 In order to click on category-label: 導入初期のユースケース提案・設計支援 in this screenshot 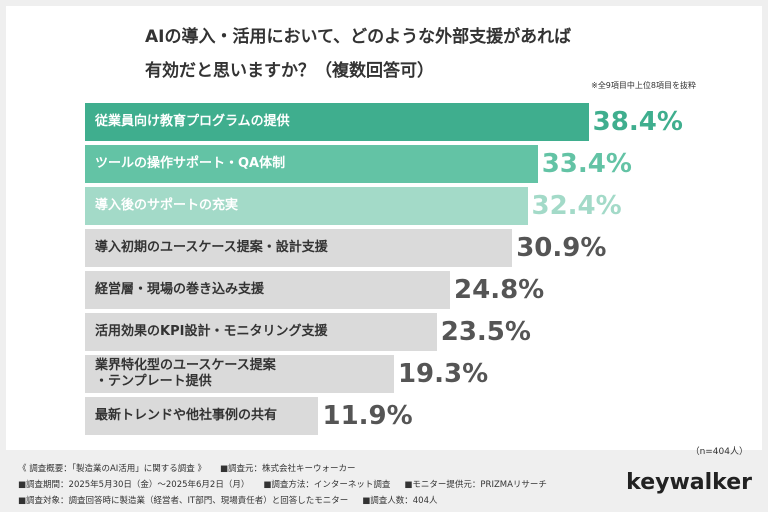, I will do `click(211, 247)`.